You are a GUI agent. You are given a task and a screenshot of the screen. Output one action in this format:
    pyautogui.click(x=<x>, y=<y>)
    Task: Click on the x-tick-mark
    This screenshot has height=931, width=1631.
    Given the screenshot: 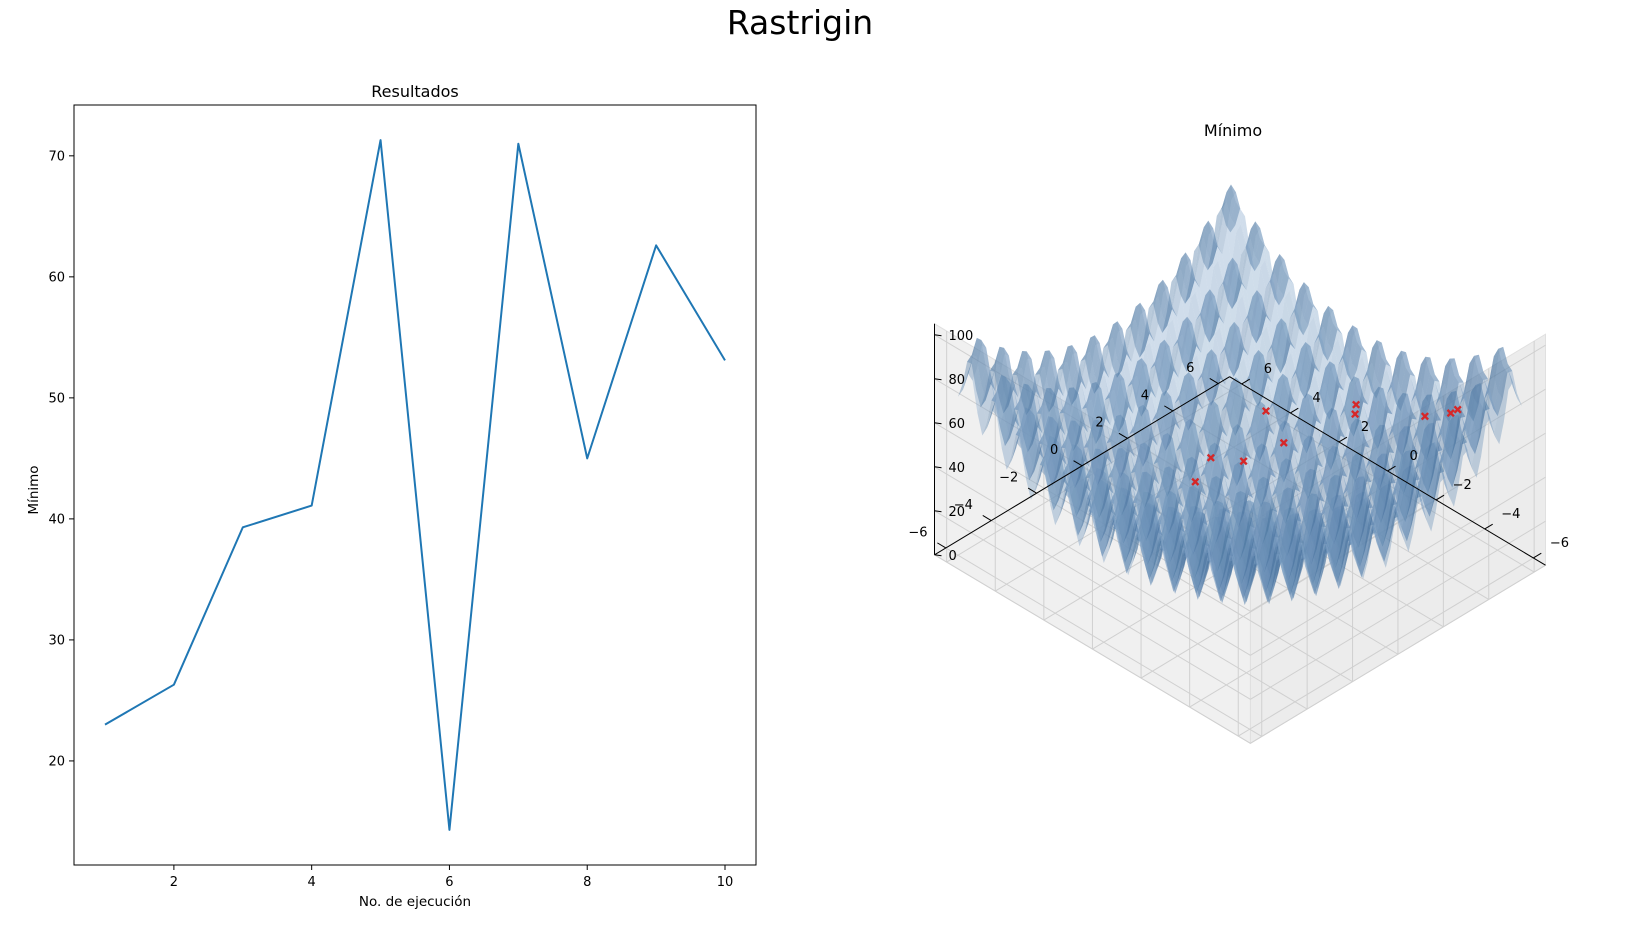 What is the action you would take?
    pyautogui.click(x=1440, y=497)
    